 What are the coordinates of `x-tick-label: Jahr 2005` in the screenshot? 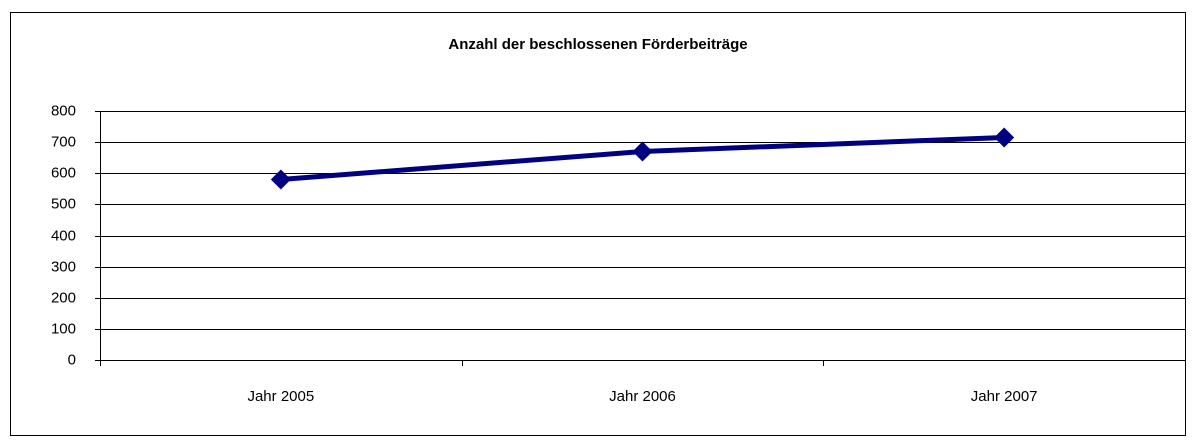 It's located at (280, 396).